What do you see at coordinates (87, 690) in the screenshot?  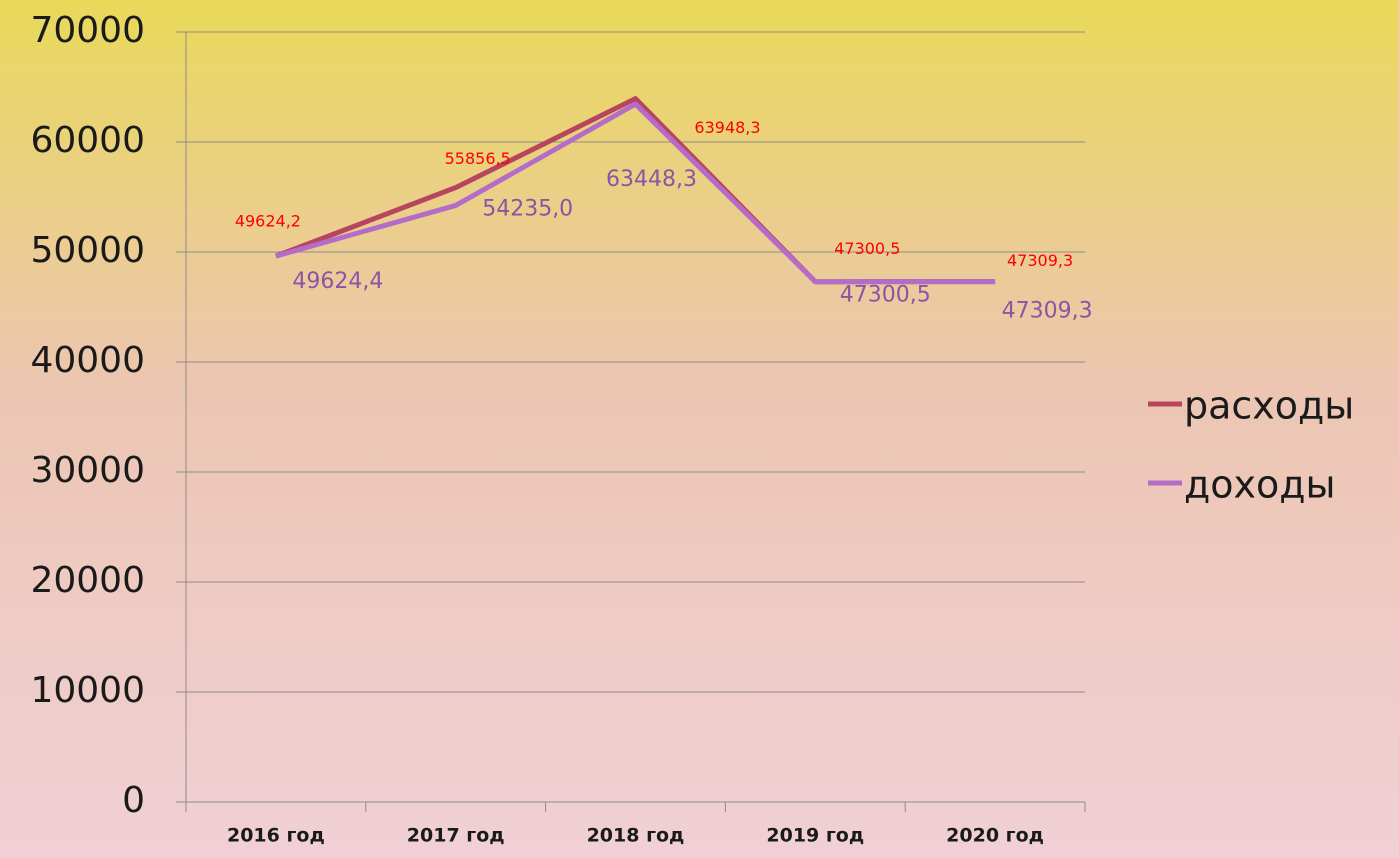 I see `y-tick-label: 10000` at bounding box center [87, 690].